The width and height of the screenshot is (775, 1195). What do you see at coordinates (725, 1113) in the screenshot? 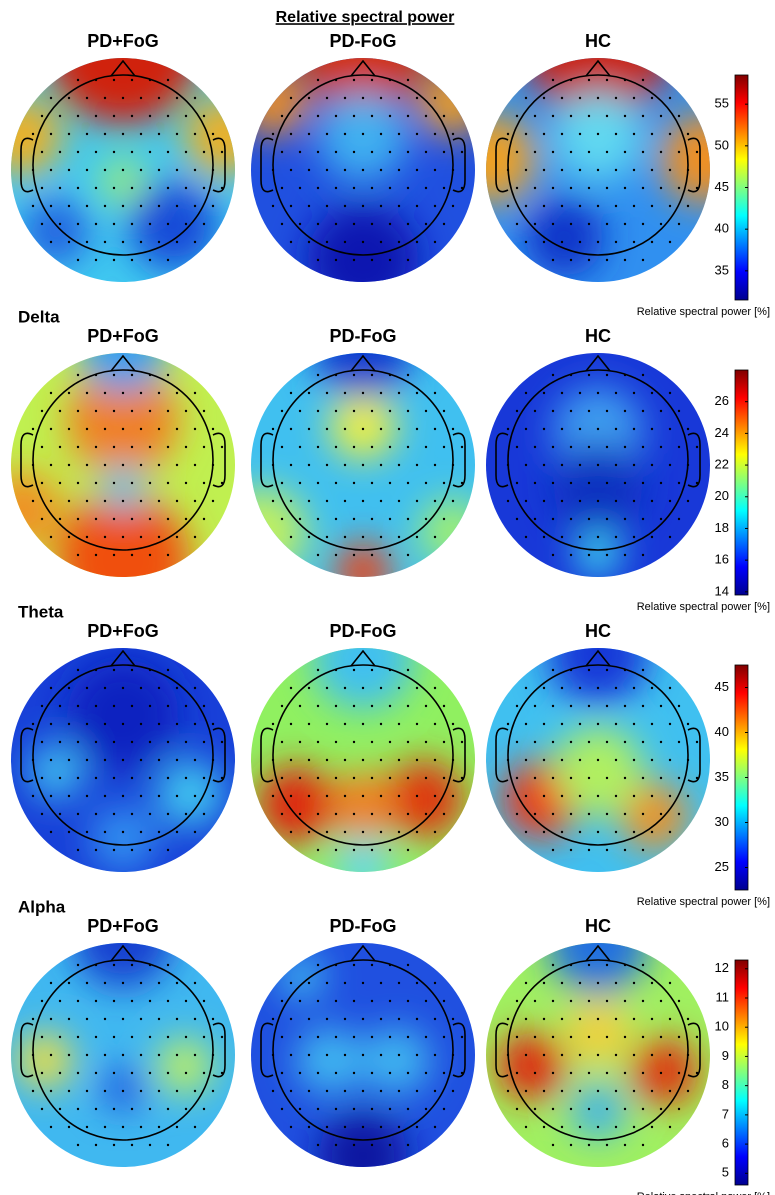
I see `colorbar-tick-label: 7` at bounding box center [725, 1113].